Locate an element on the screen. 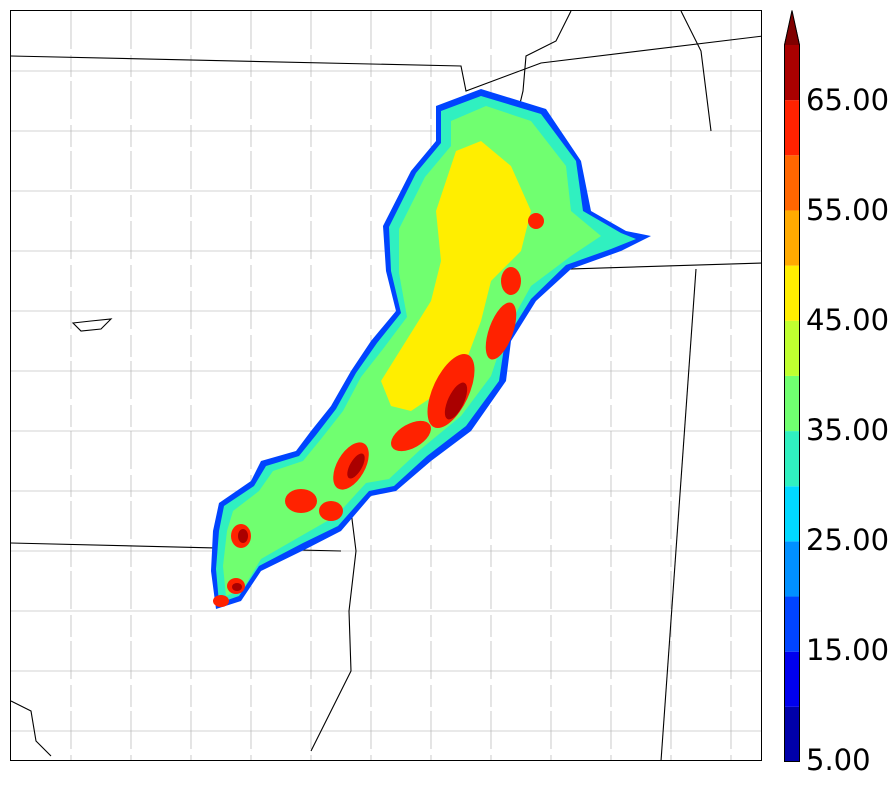 The height and width of the screenshot is (785, 894). coastline is located at coordinates (31, 728).